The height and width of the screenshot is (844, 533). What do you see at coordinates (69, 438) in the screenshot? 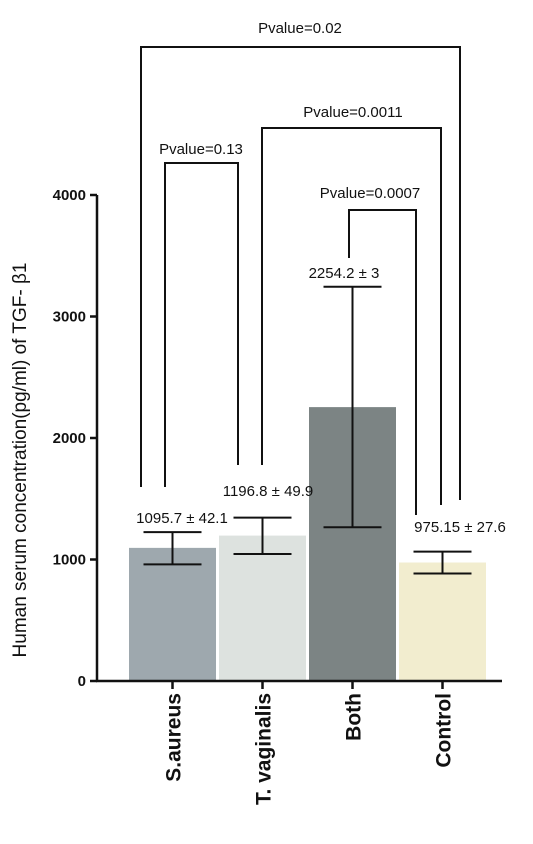
I see `y-tick-label-2000: 2000` at bounding box center [69, 438].